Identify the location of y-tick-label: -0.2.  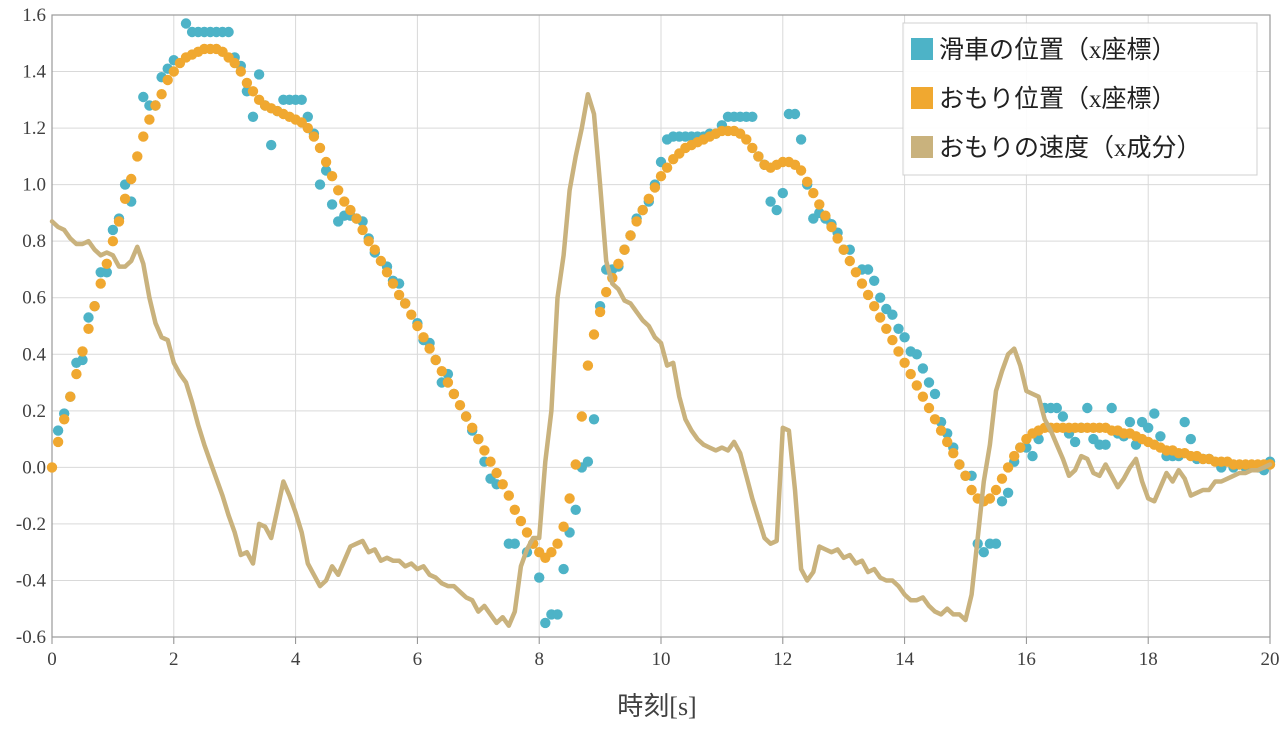
(31, 524).